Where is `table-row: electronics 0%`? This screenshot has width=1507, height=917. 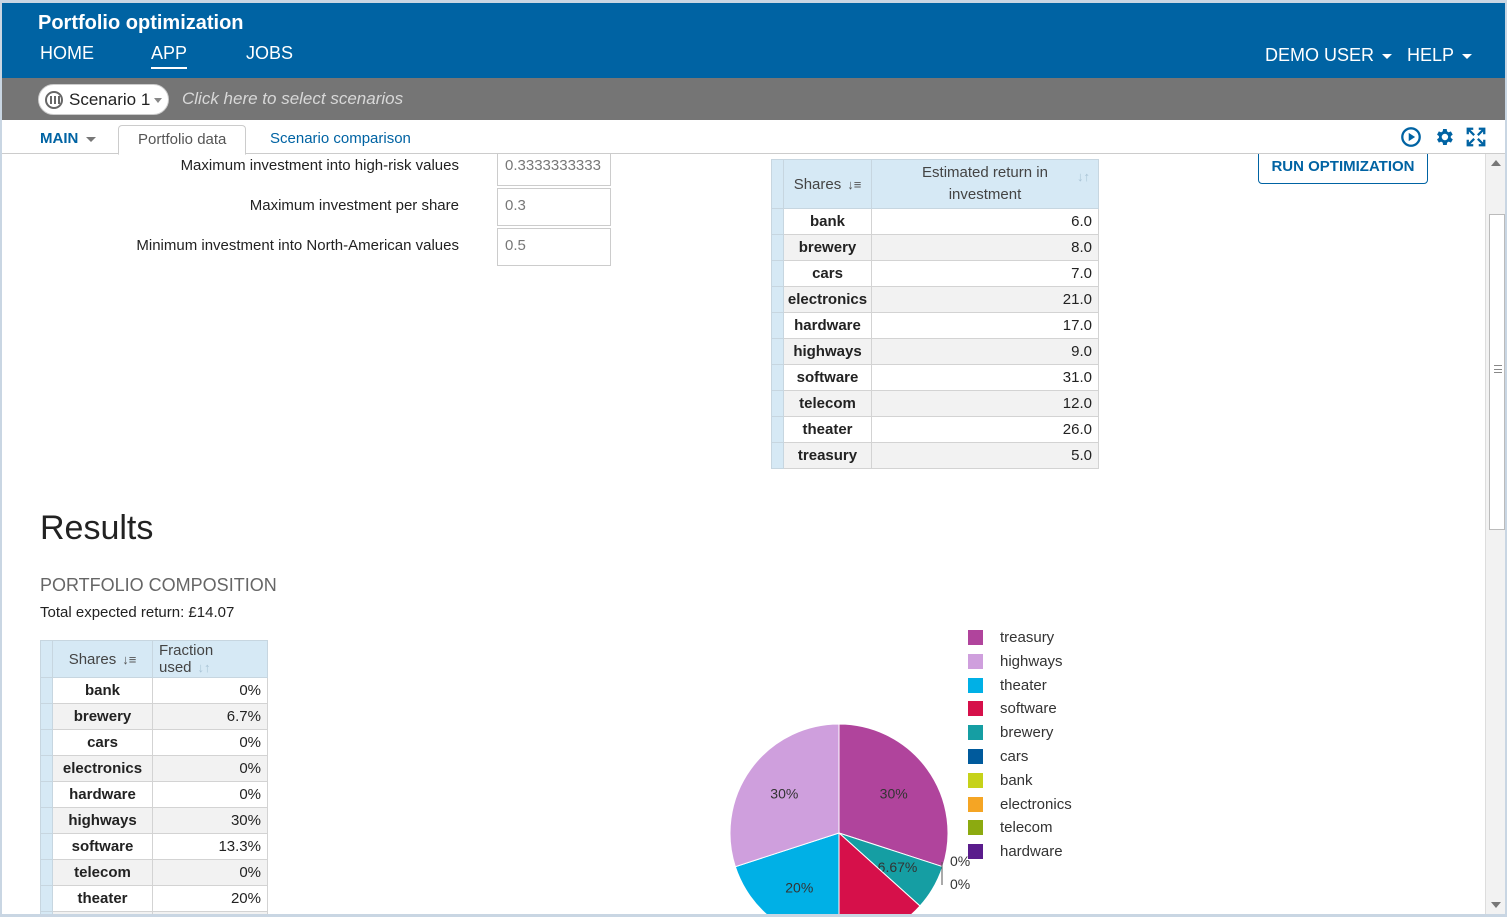
table-row: electronics 0% is located at coordinates (154, 768).